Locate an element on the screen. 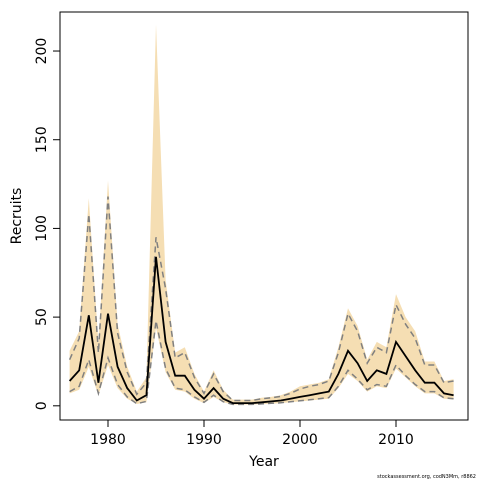  x-tick-label: 1990 is located at coordinates (204, 440).